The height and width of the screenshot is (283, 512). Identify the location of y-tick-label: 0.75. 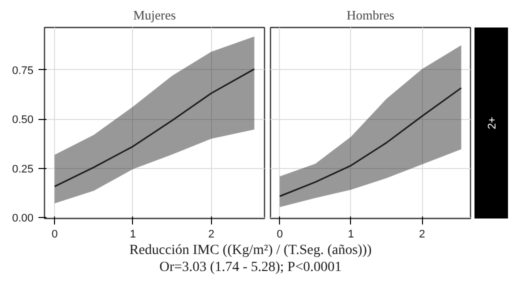
(23, 70).